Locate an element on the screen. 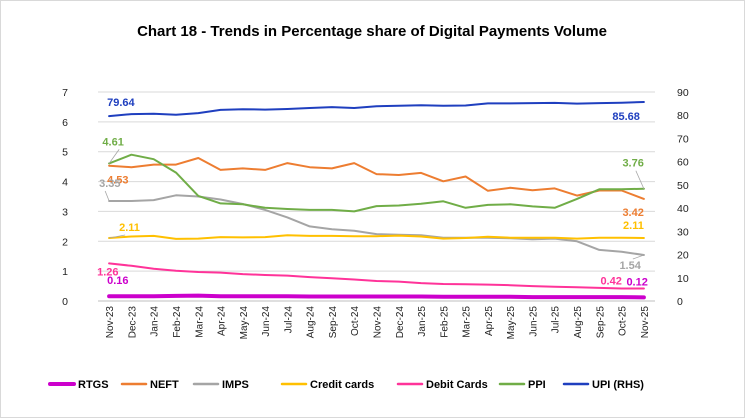 This screenshot has width=745, height=418. x-tick-label: Feb-25 is located at coordinates (444, 322).